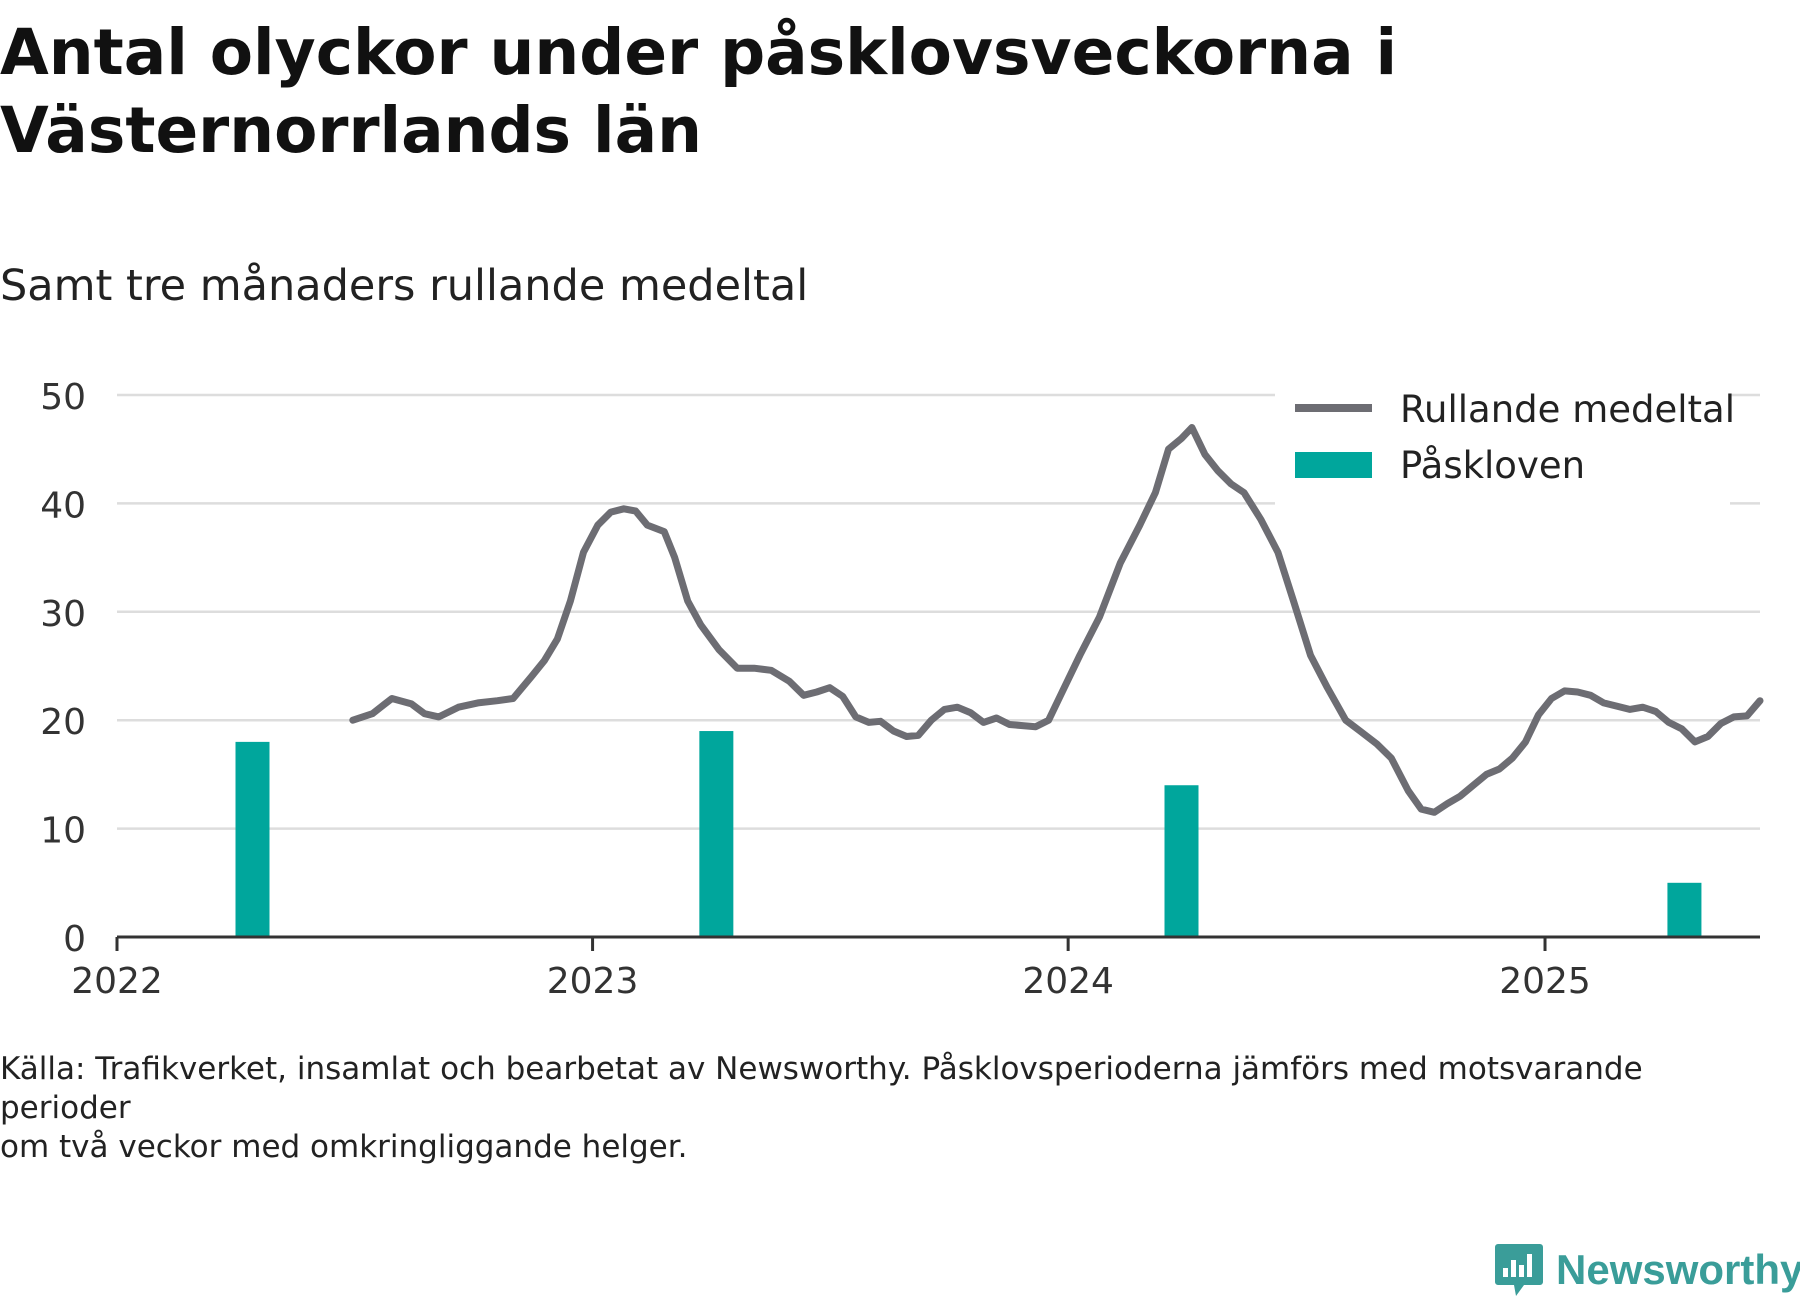 This screenshot has height=1300, width=1800. Describe the element at coordinates (1492, 465) in the screenshot. I see `legend-label-paskloven: Påskloven` at that location.